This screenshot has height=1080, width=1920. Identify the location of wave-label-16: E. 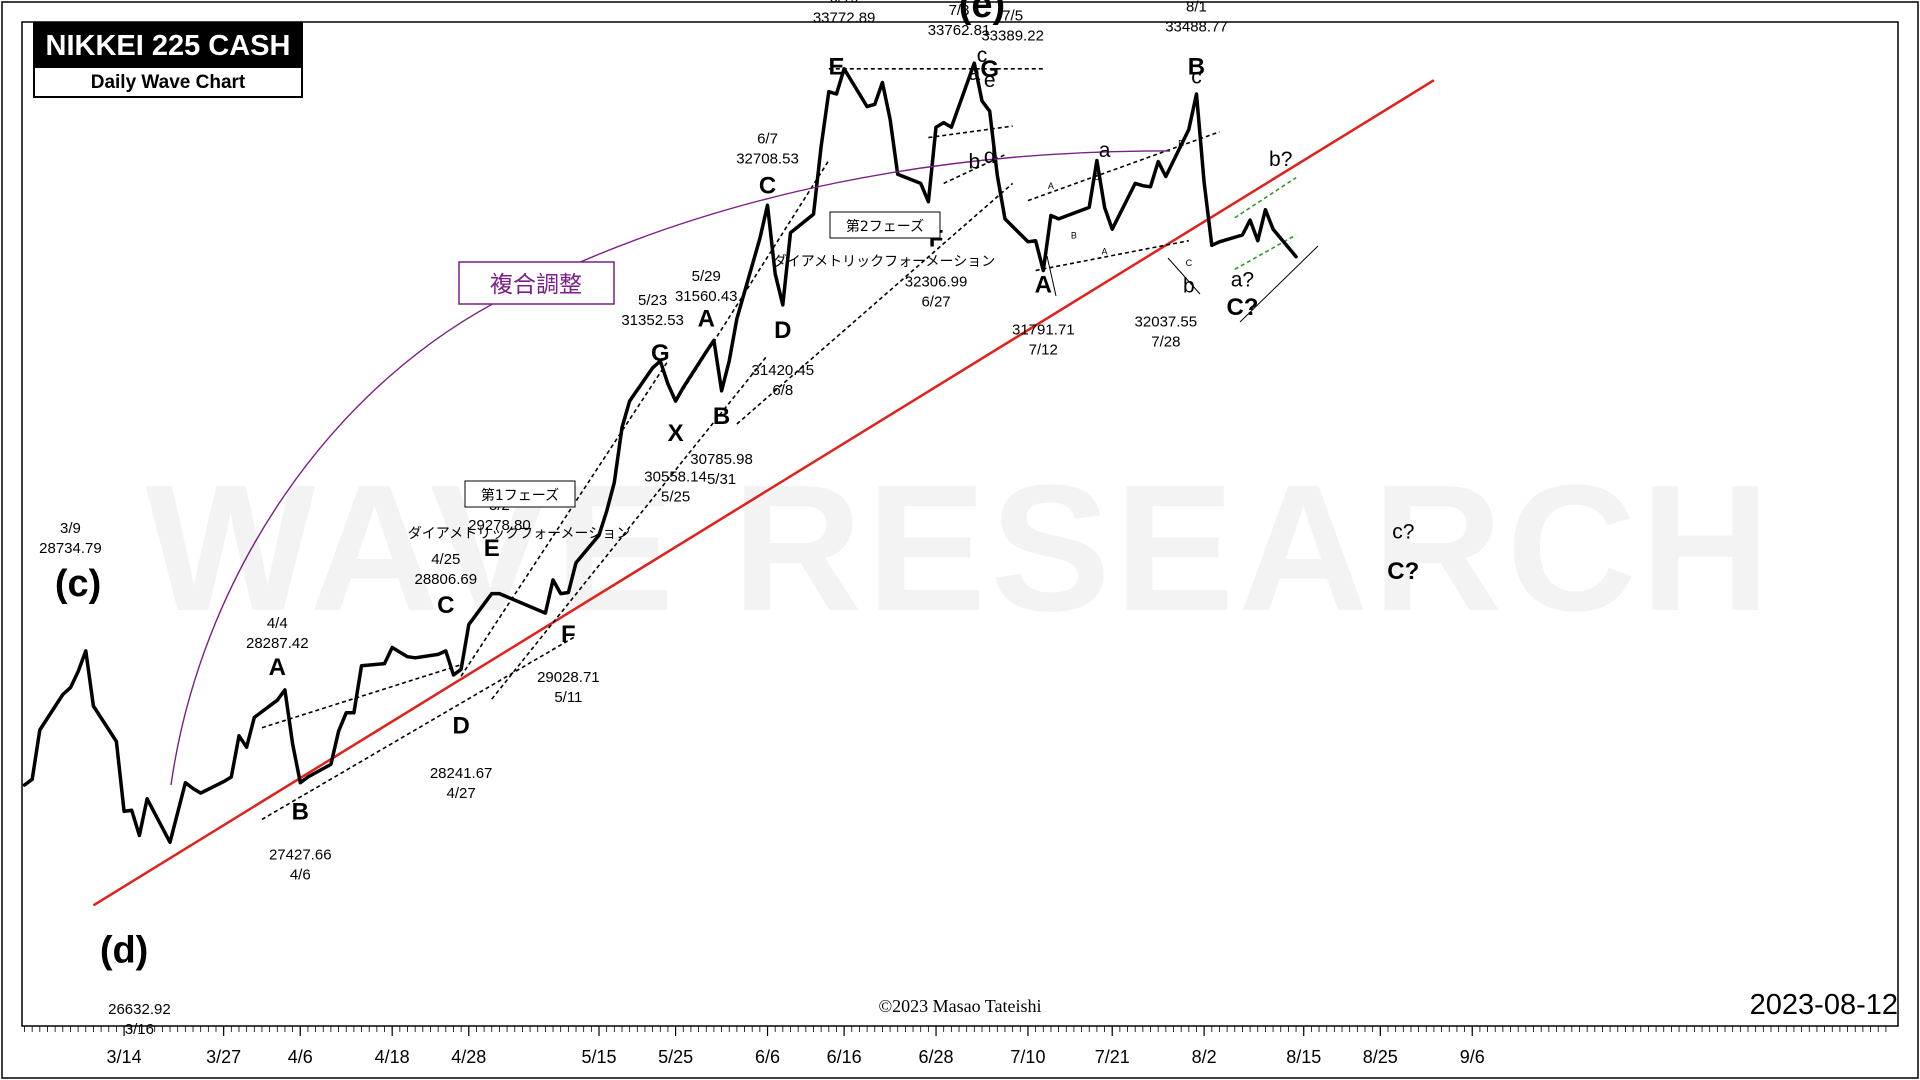
(836, 67).